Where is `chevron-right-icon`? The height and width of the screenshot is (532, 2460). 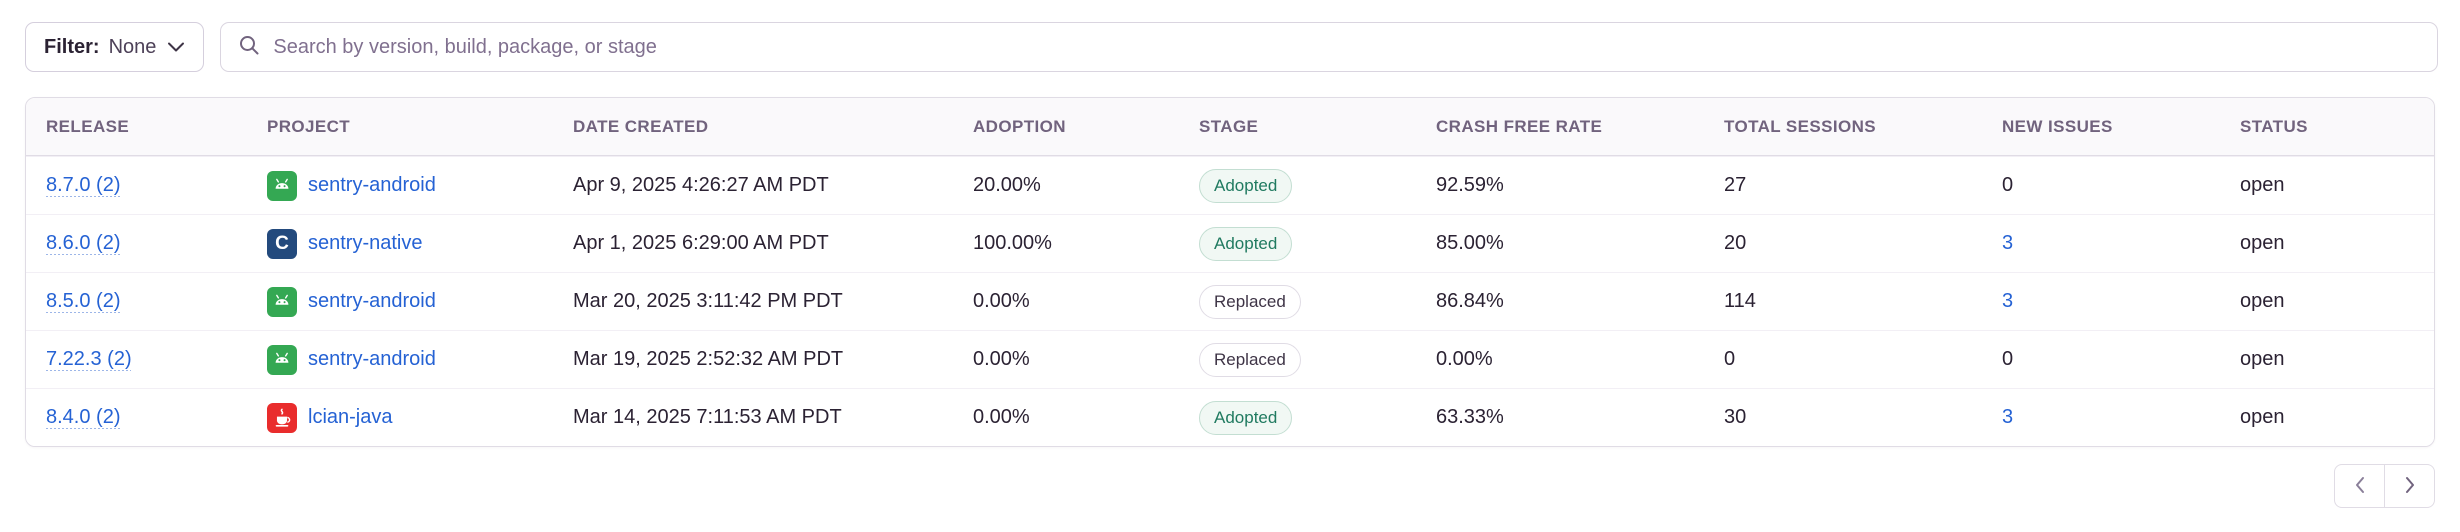 chevron-right-icon is located at coordinates (2410, 486).